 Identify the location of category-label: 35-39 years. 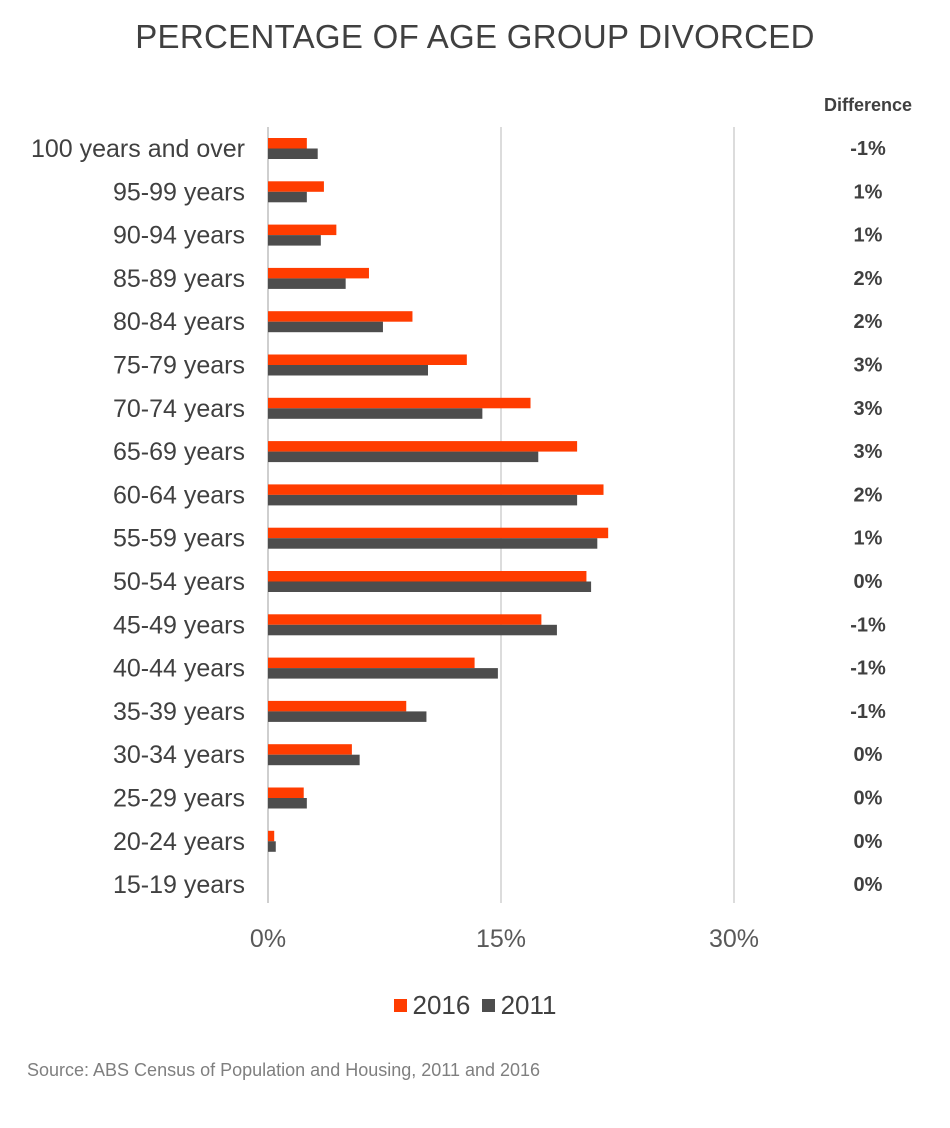
(179, 712).